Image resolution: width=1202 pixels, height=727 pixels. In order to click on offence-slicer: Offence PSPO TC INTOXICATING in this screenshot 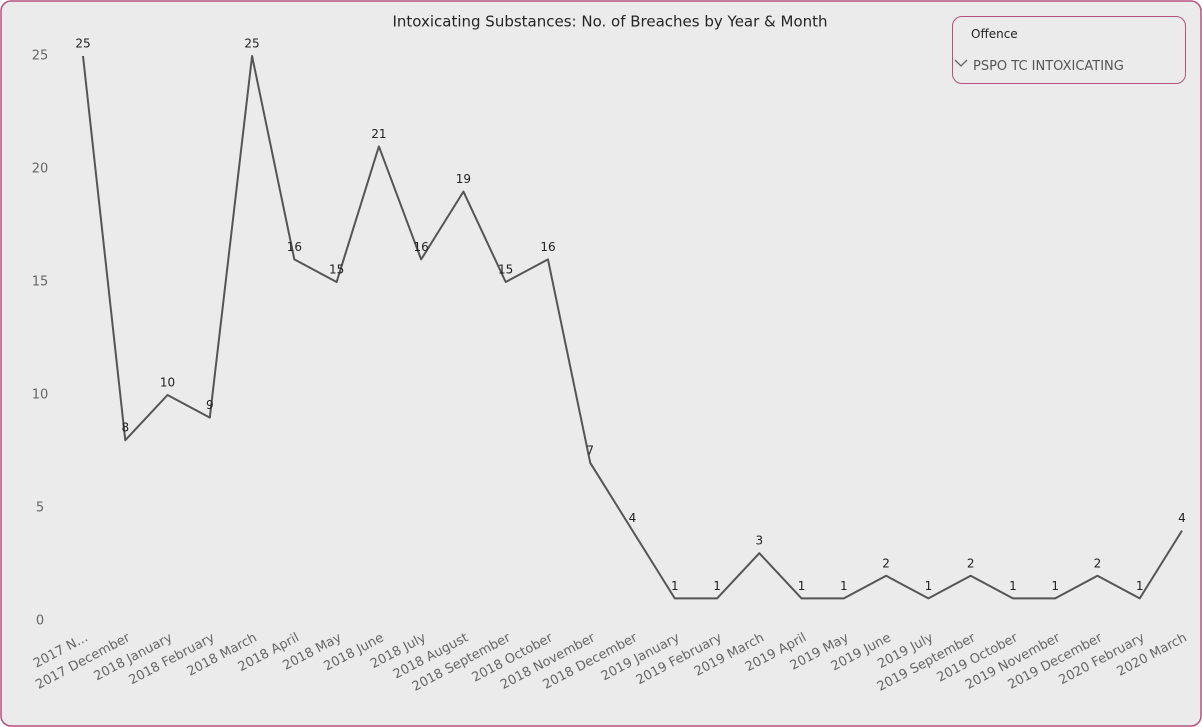, I will do `click(1069, 50)`.